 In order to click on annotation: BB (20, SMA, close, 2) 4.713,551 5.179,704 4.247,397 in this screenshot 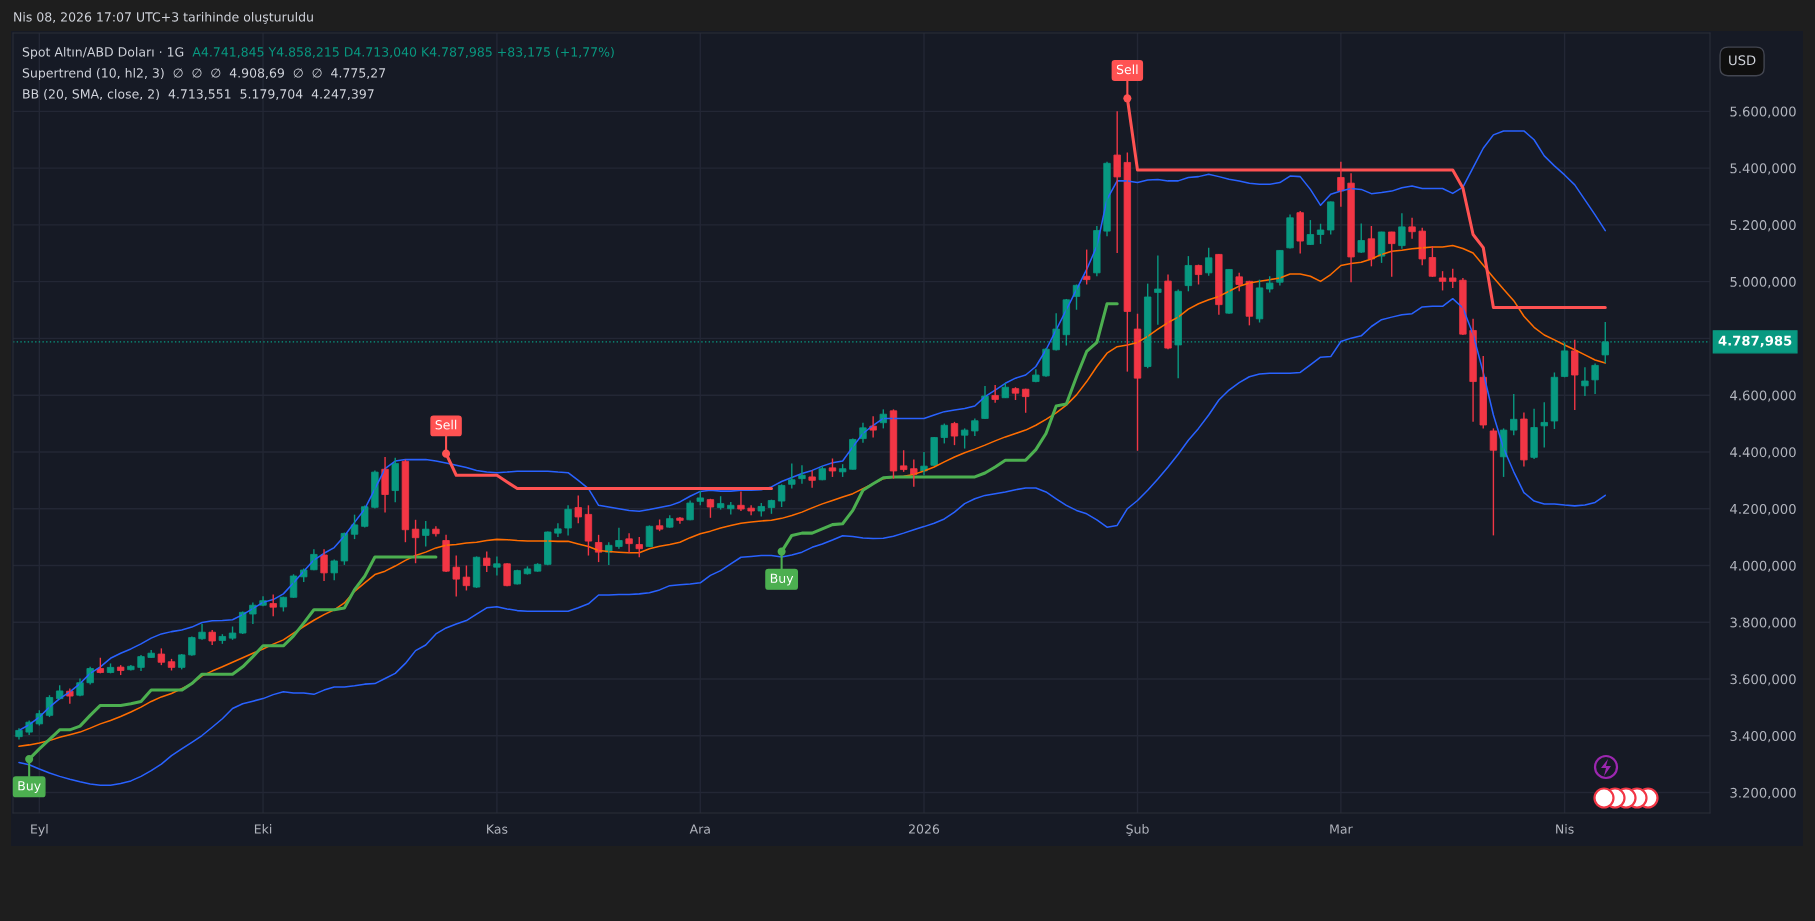, I will do `click(198, 94)`.